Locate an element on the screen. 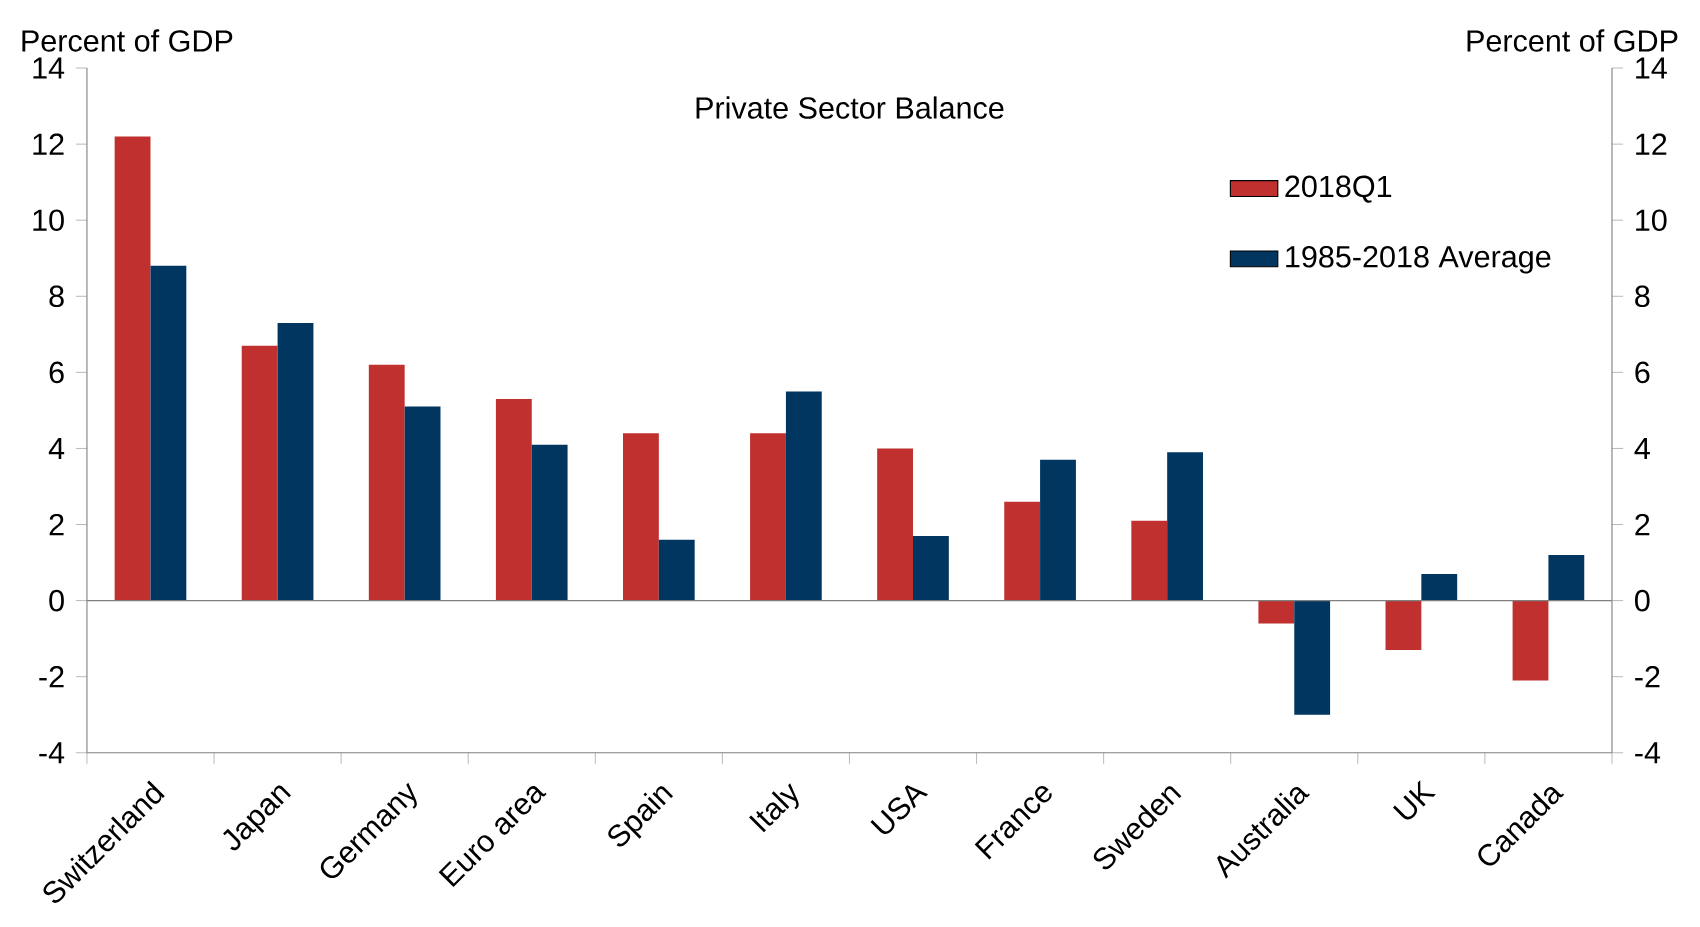 This screenshot has width=1700, height=927. y2-tick-label: -2 is located at coordinates (1647, 677).